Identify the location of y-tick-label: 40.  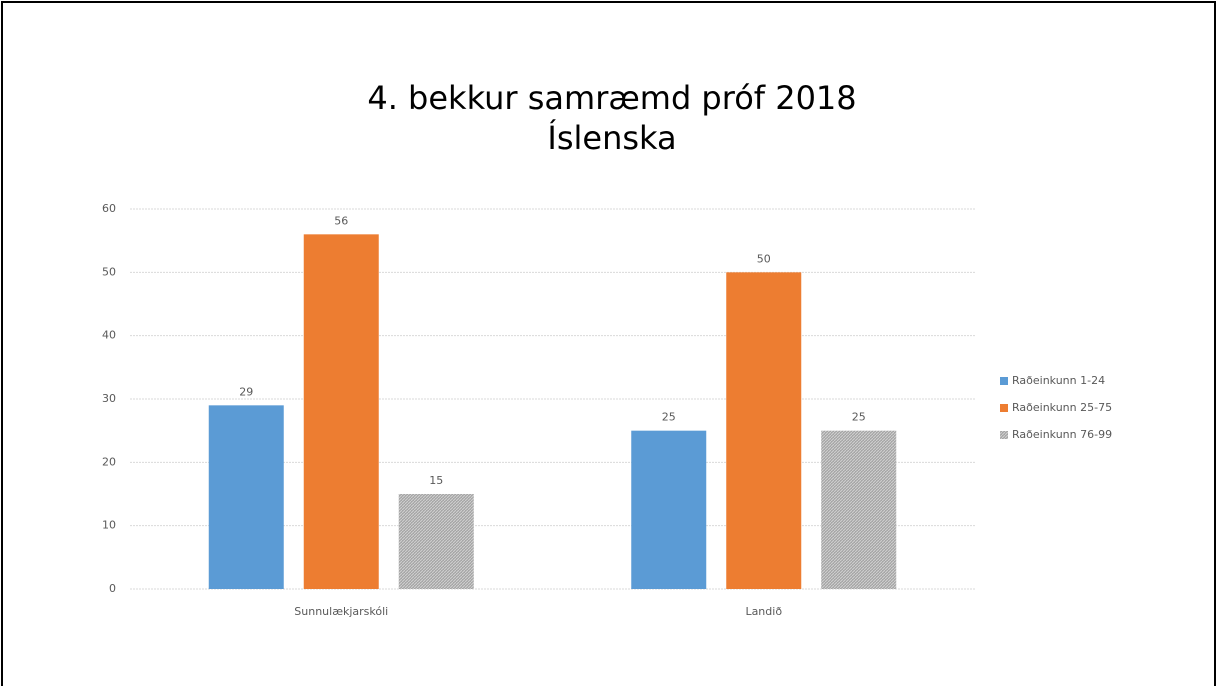
(109, 335).